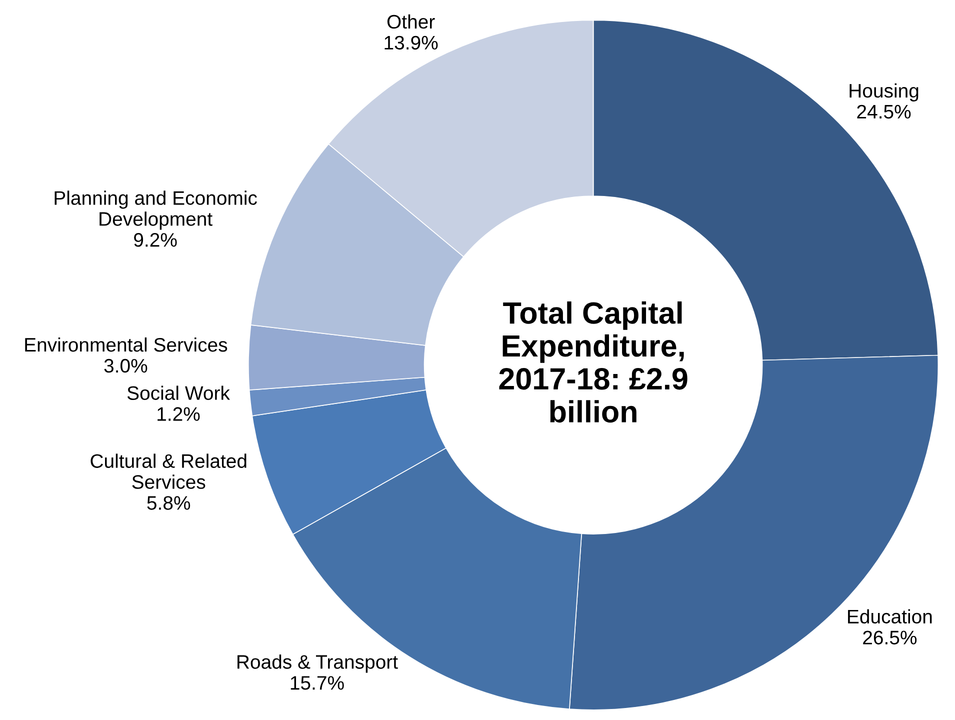  What do you see at coordinates (411, 21) in the screenshot?
I see `slice-label: Other` at bounding box center [411, 21].